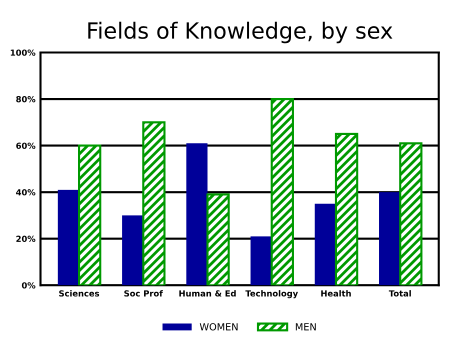 This screenshot has height=350, width=450. What do you see at coordinates (26, 239) in the screenshot?
I see `y-tick-label: 20%` at bounding box center [26, 239].